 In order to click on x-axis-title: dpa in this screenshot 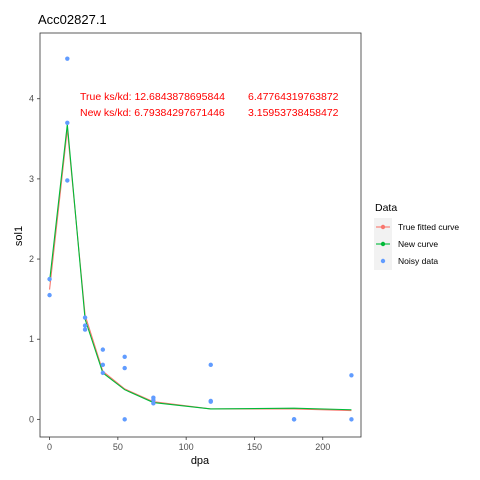, I will do `click(200, 461)`.